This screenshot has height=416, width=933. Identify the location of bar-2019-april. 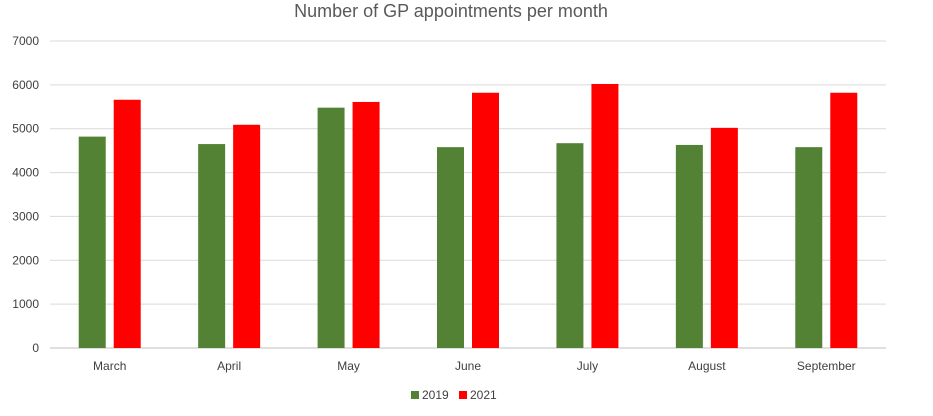
(212, 246).